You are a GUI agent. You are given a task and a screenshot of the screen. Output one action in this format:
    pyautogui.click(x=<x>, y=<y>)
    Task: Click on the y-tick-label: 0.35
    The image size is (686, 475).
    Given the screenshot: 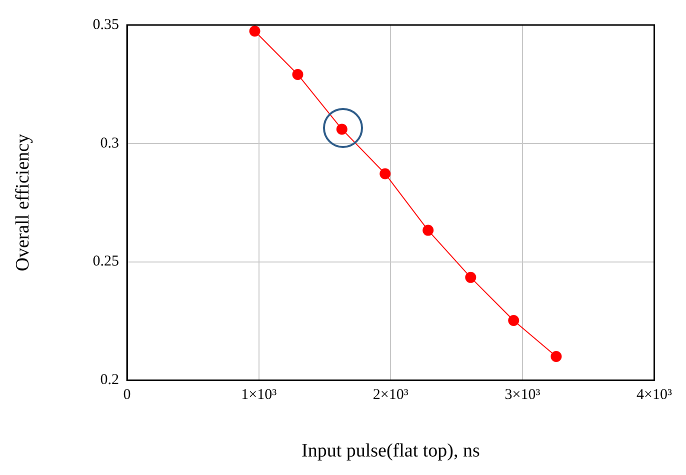 What is the action you would take?
    pyautogui.click(x=106, y=24)
    